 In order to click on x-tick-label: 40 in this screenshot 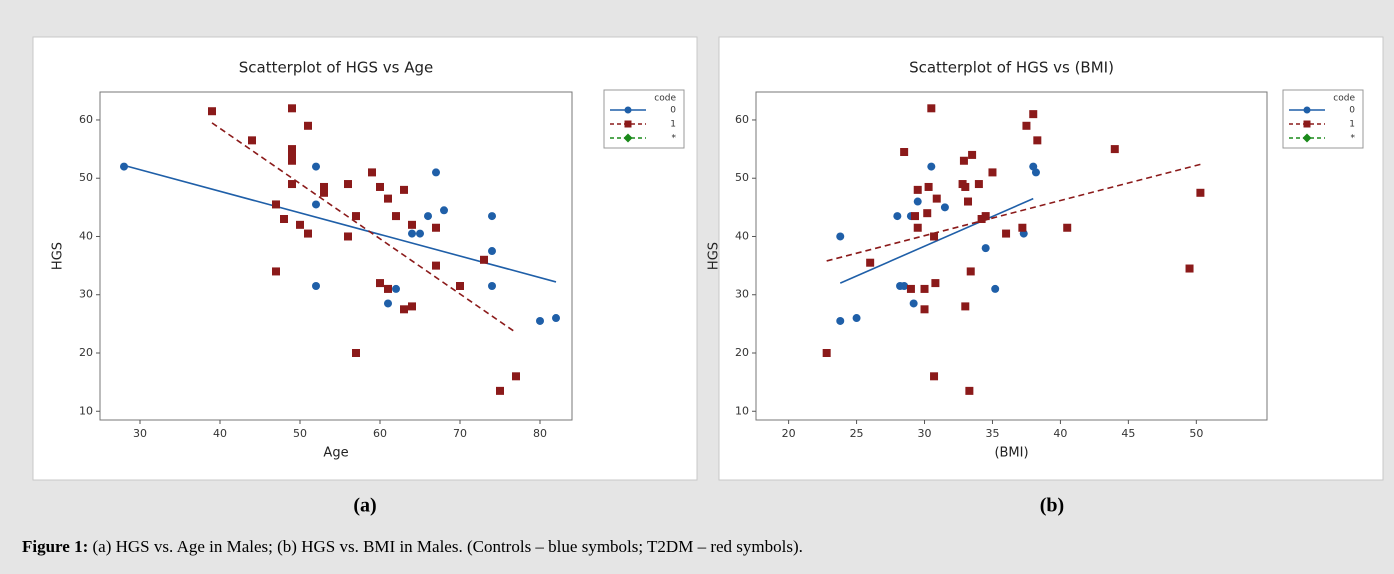, I will do `click(1060, 433)`.